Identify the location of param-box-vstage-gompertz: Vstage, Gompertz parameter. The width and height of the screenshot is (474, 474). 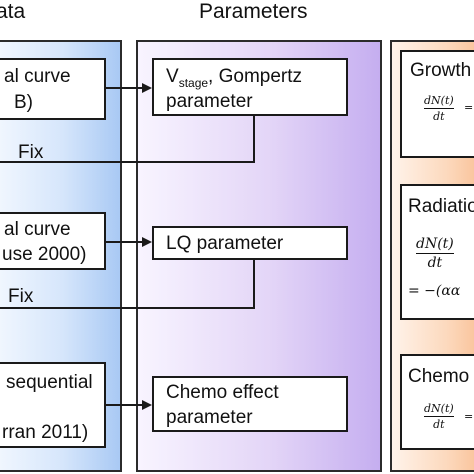
(250, 87).